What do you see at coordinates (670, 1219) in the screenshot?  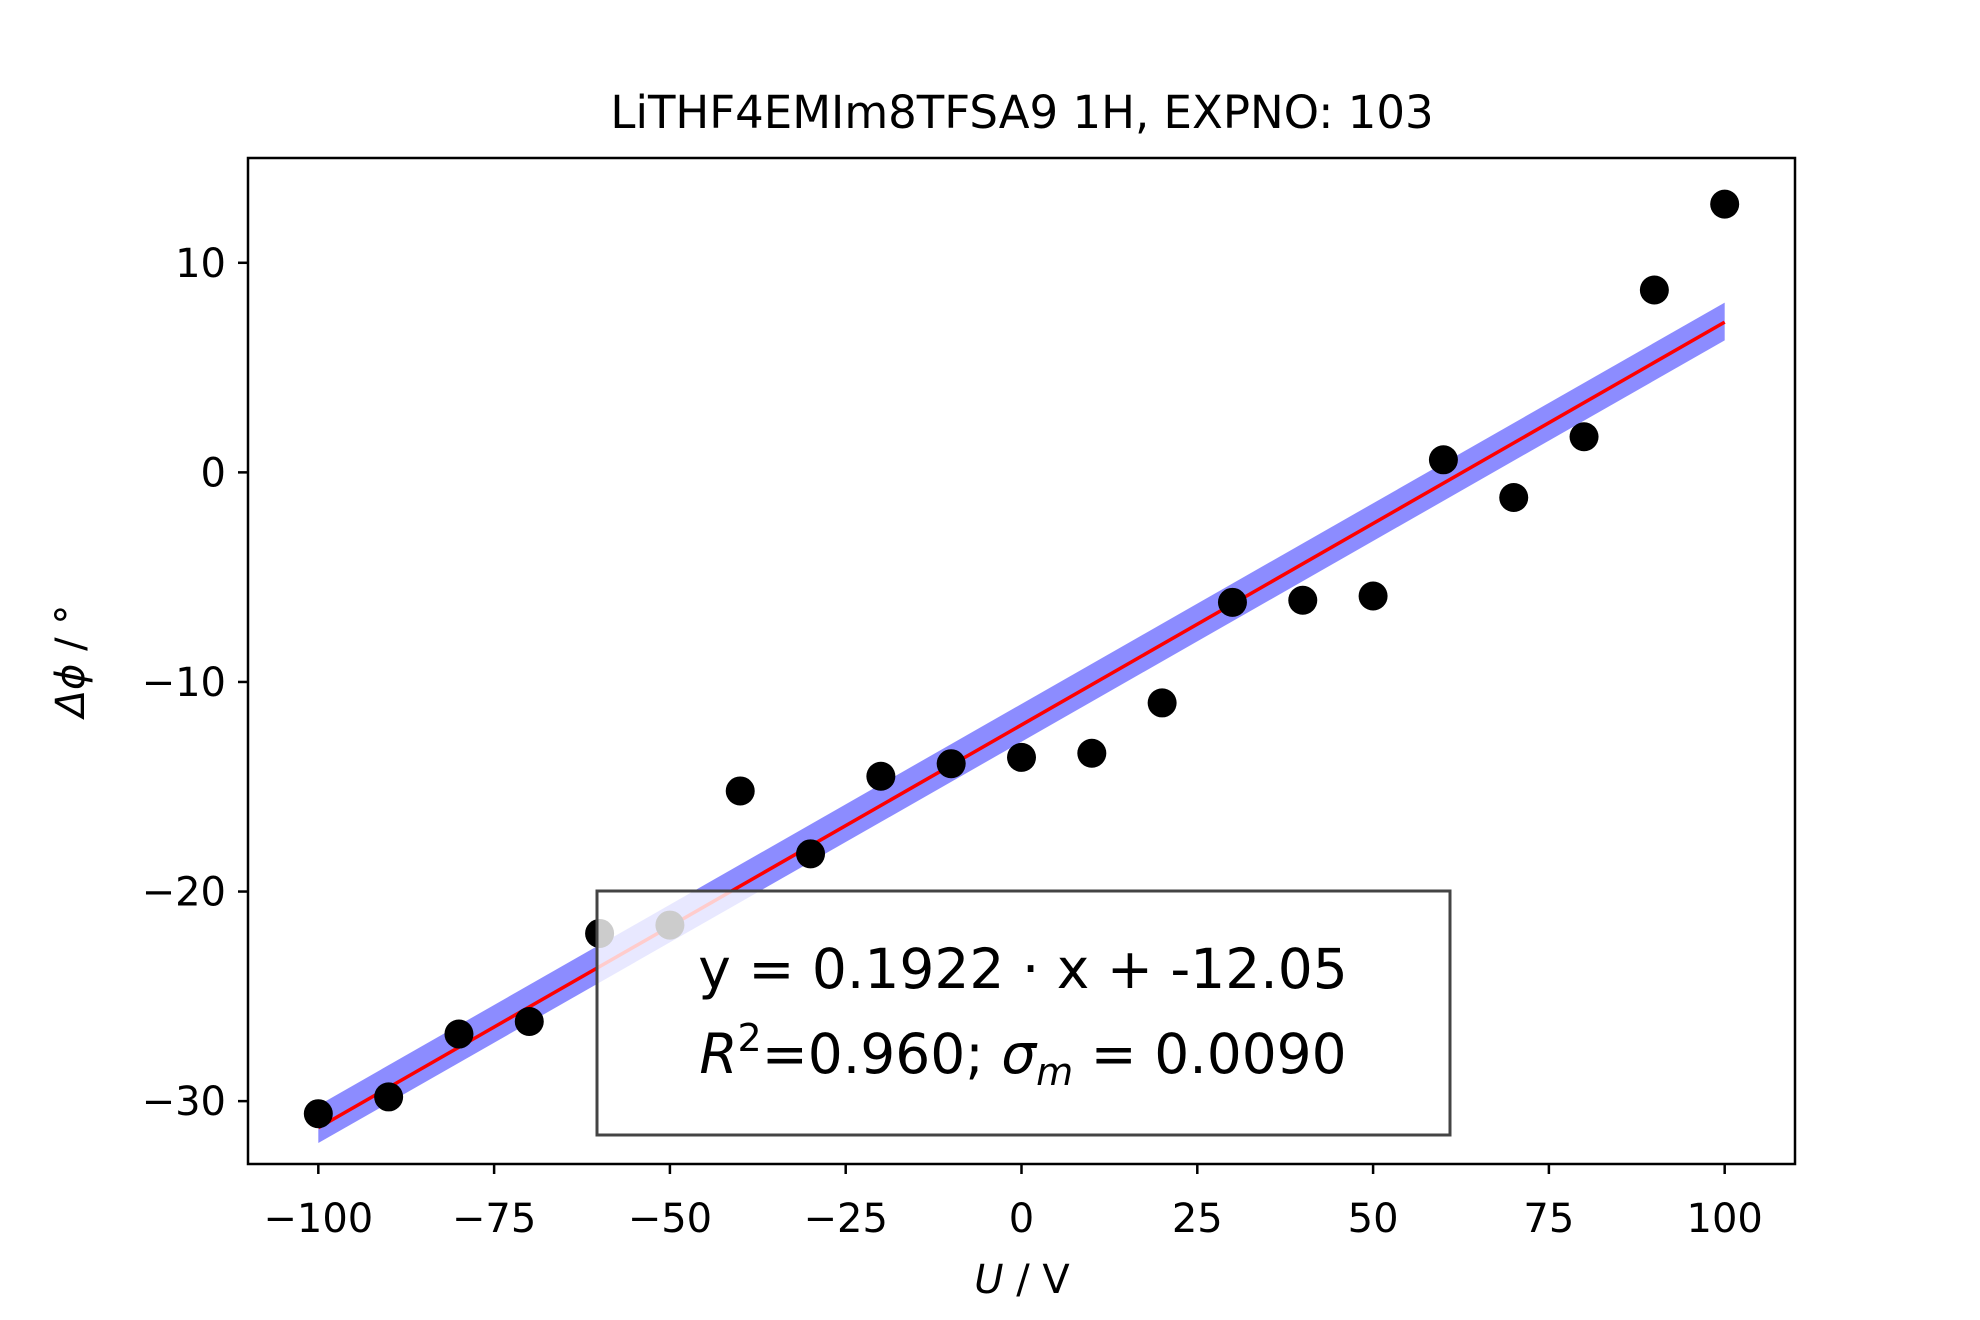 I see `x-tick-label: −50` at bounding box center [670, 1219].